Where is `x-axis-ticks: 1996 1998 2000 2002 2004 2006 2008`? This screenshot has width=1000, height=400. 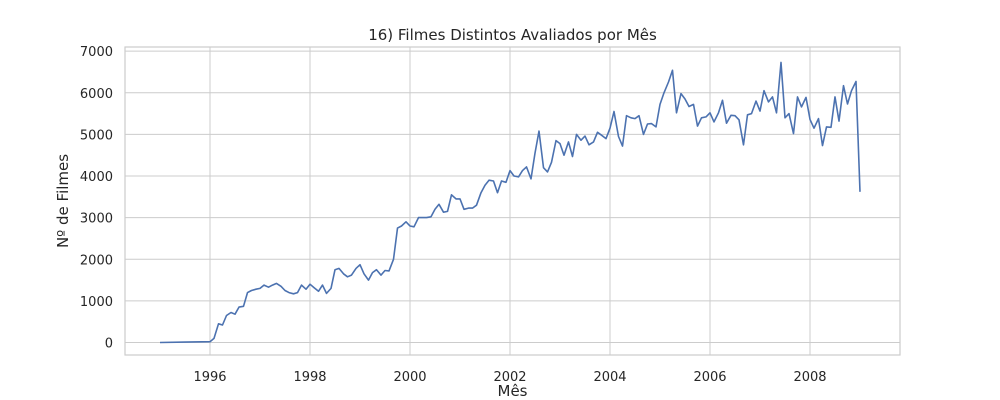
x-axis-ticks: 1996 1998 2000 2002 2004 2006 2008 is located at coordinates (509, 377).